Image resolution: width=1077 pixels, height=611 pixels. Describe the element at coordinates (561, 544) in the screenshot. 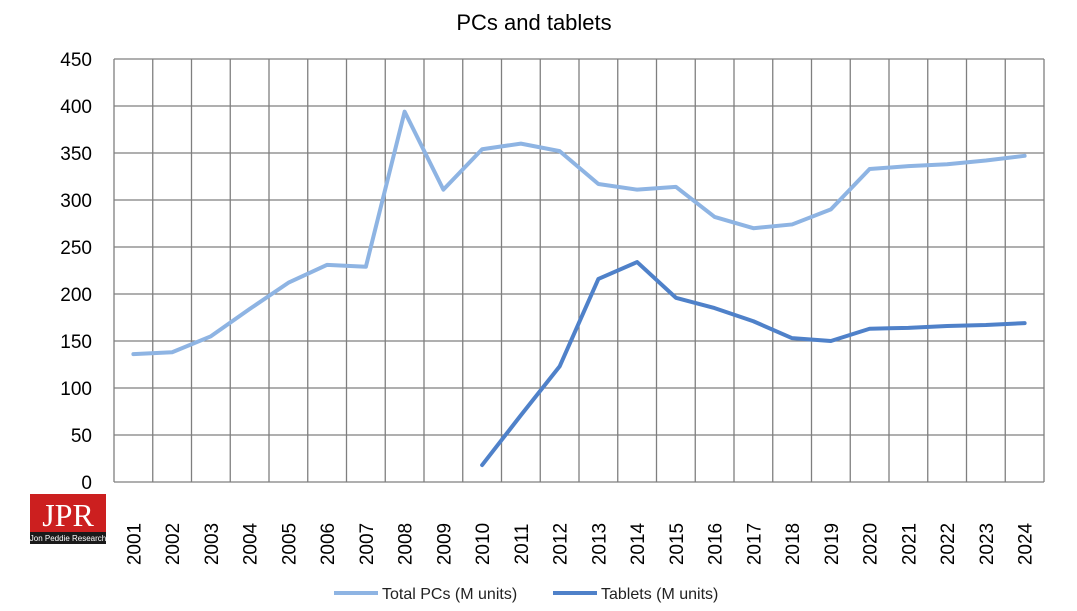

I see `x-tick-label: 2012` at that location.